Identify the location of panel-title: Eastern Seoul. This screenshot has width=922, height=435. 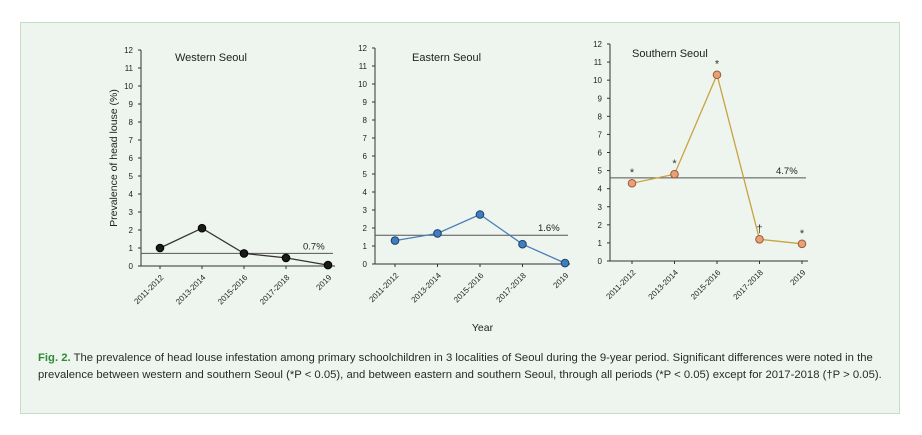
(446, 58).